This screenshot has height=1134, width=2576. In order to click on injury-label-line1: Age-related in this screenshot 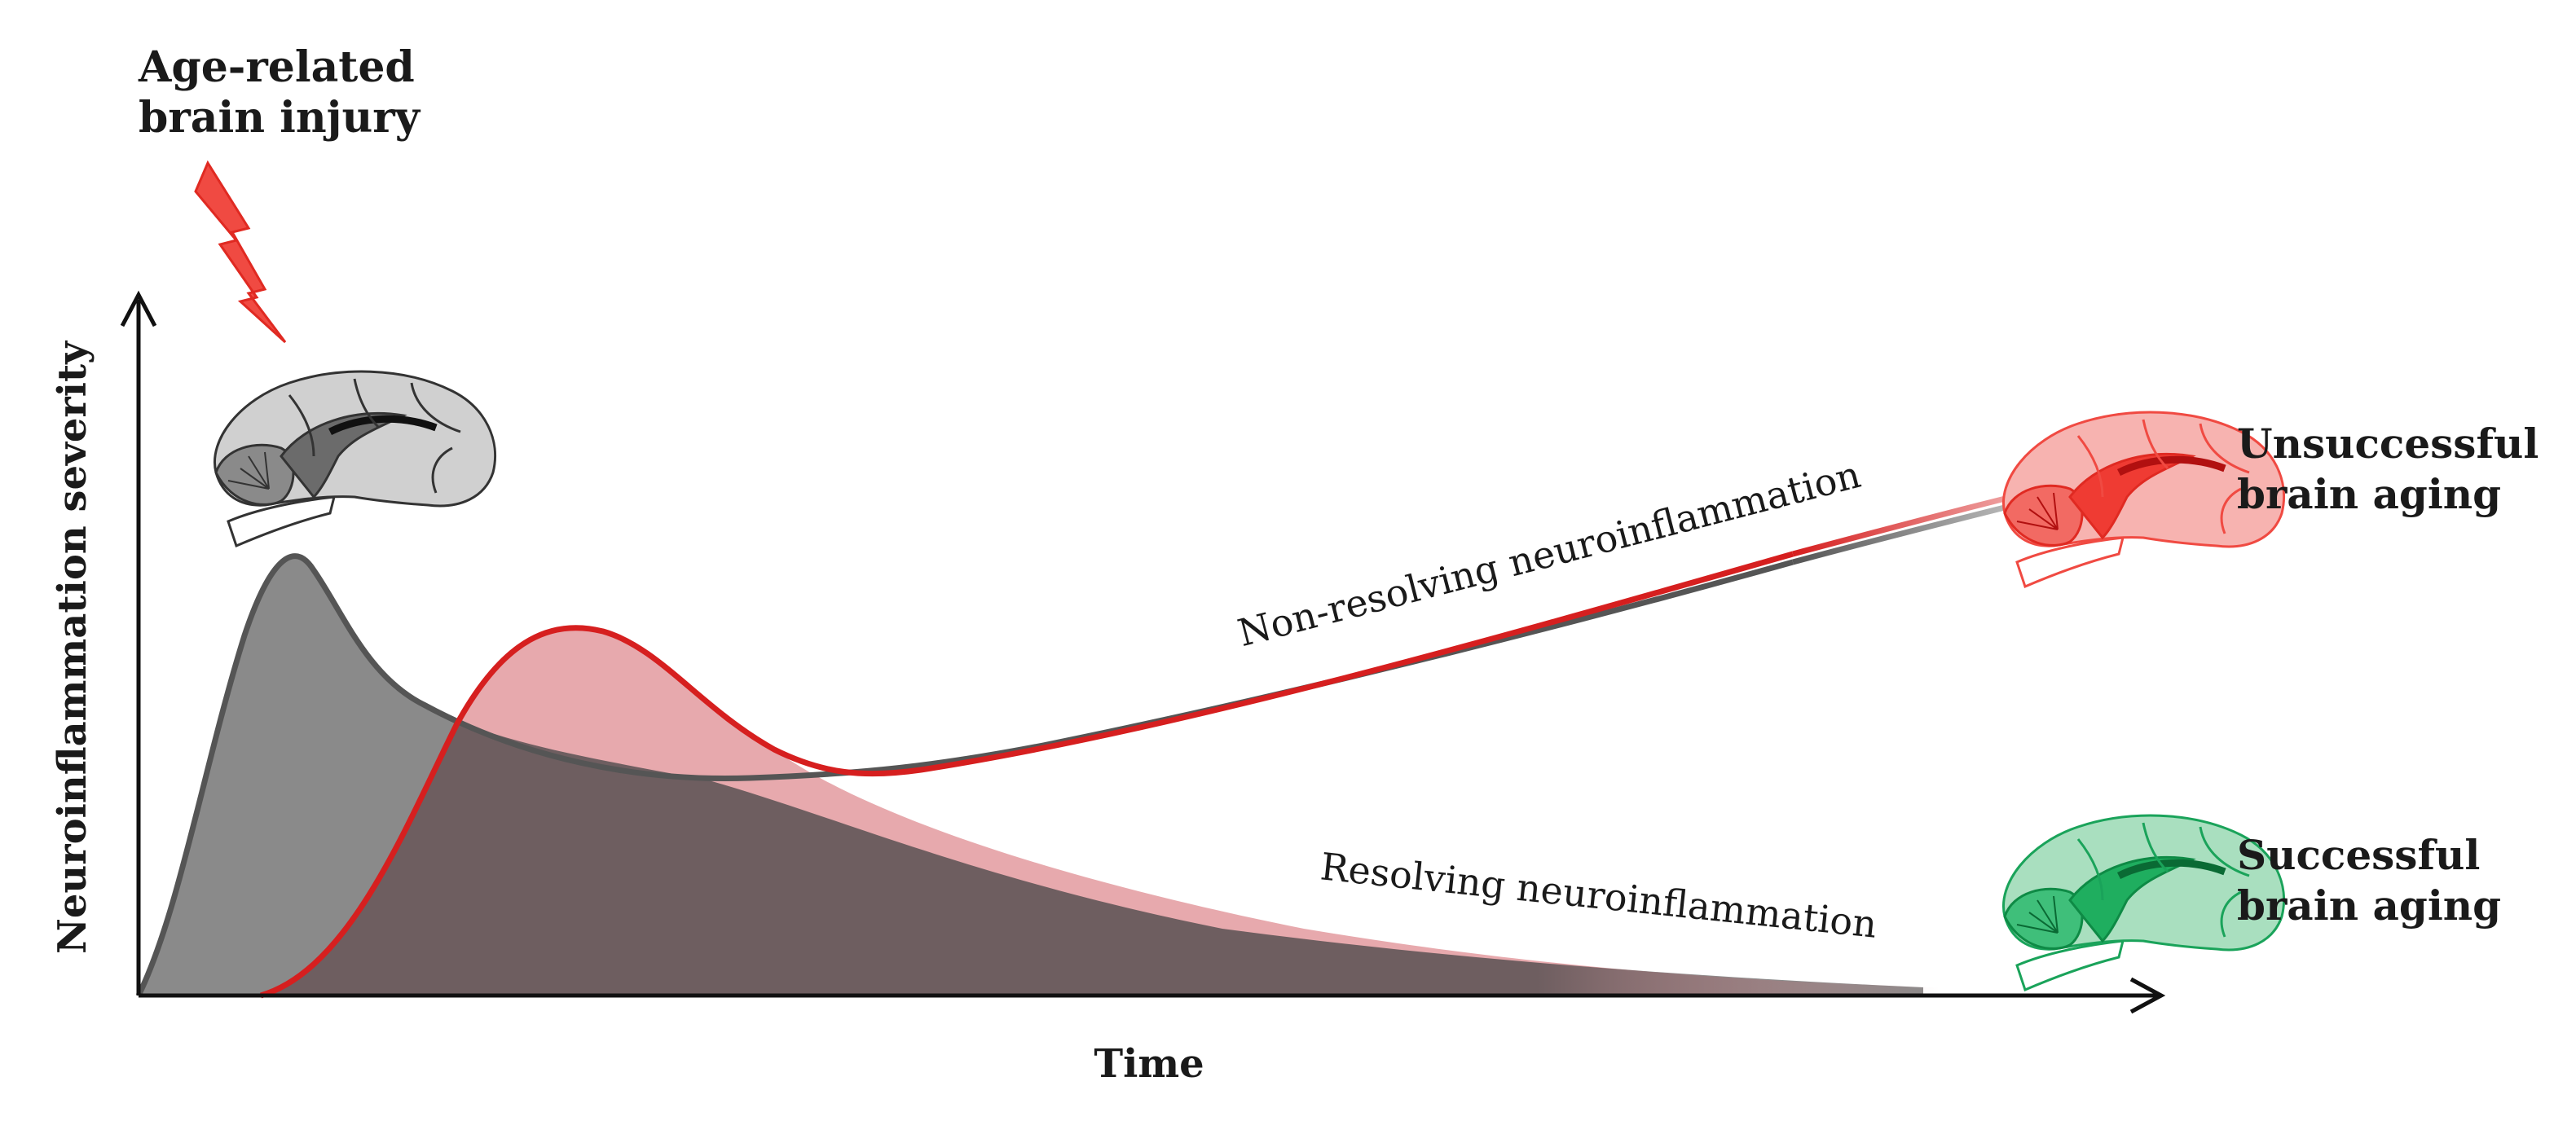, I will do `click(276, 67)`.